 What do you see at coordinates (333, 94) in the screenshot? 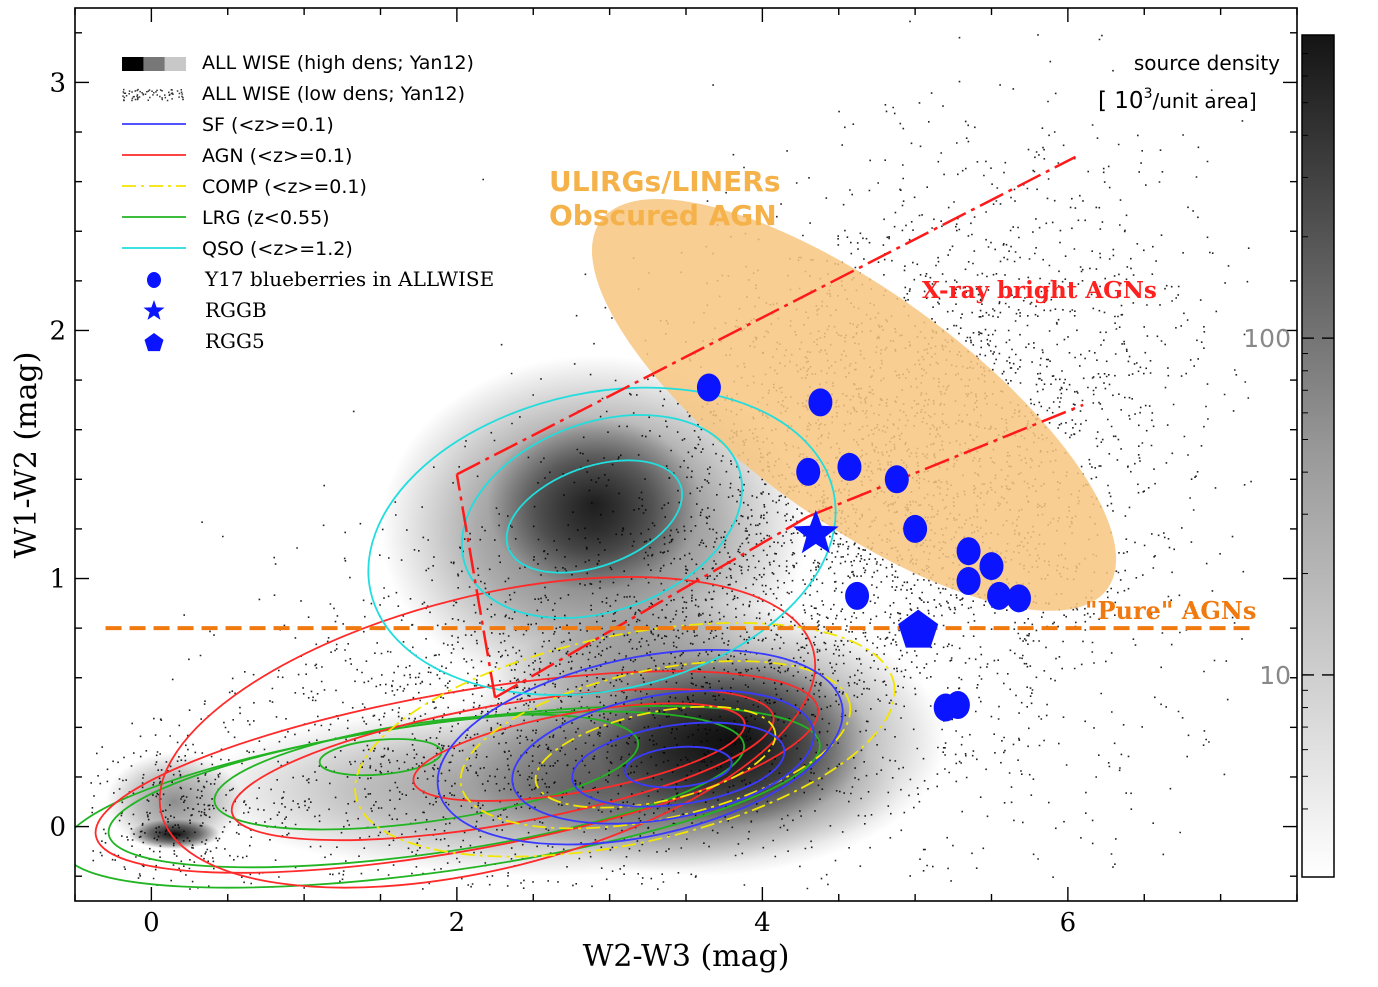
I see `legend-label-allwise_low: ALL WISE (low dens; Yan12)` at bounding box center [333, 94].